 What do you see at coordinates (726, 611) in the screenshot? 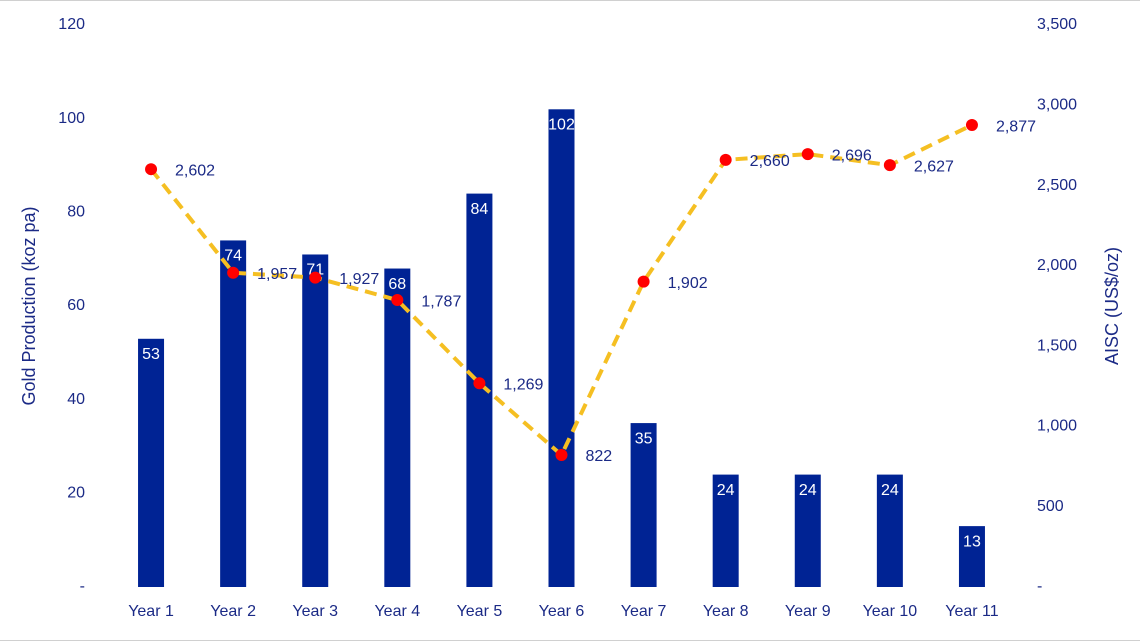
I see `x-tick-label: Year 8` at bounding box center [726, 611].